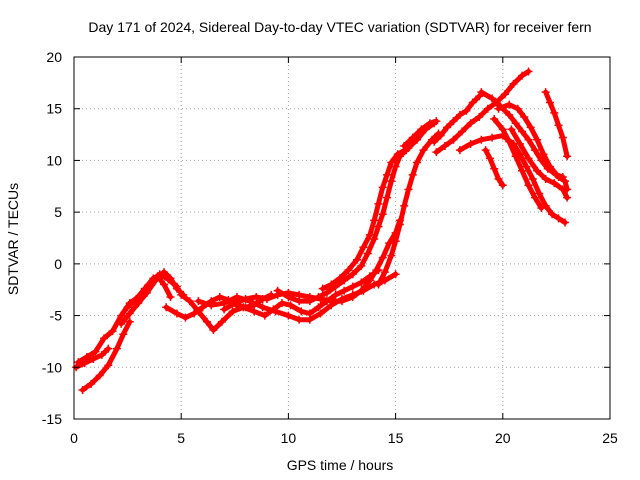 The width and height of the screenshot is (640, 480). I want to click on x-tick-label: 10, so click(289, 438).